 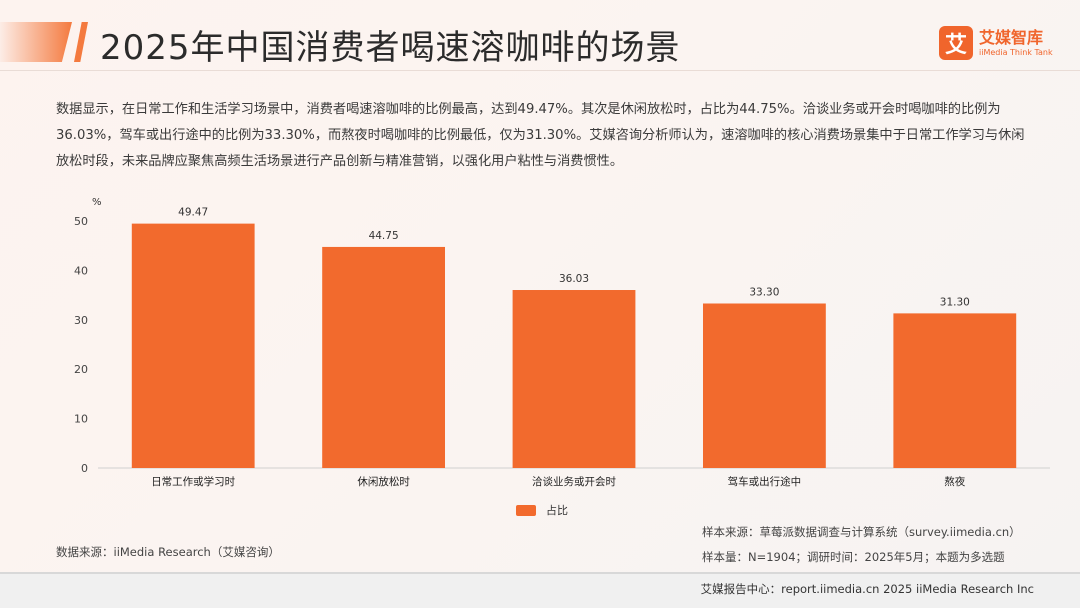 What do you see at coordinates (81, 369) in the screenshot?
I see `y-tick-label: 20` at bounding box center [81, 369].